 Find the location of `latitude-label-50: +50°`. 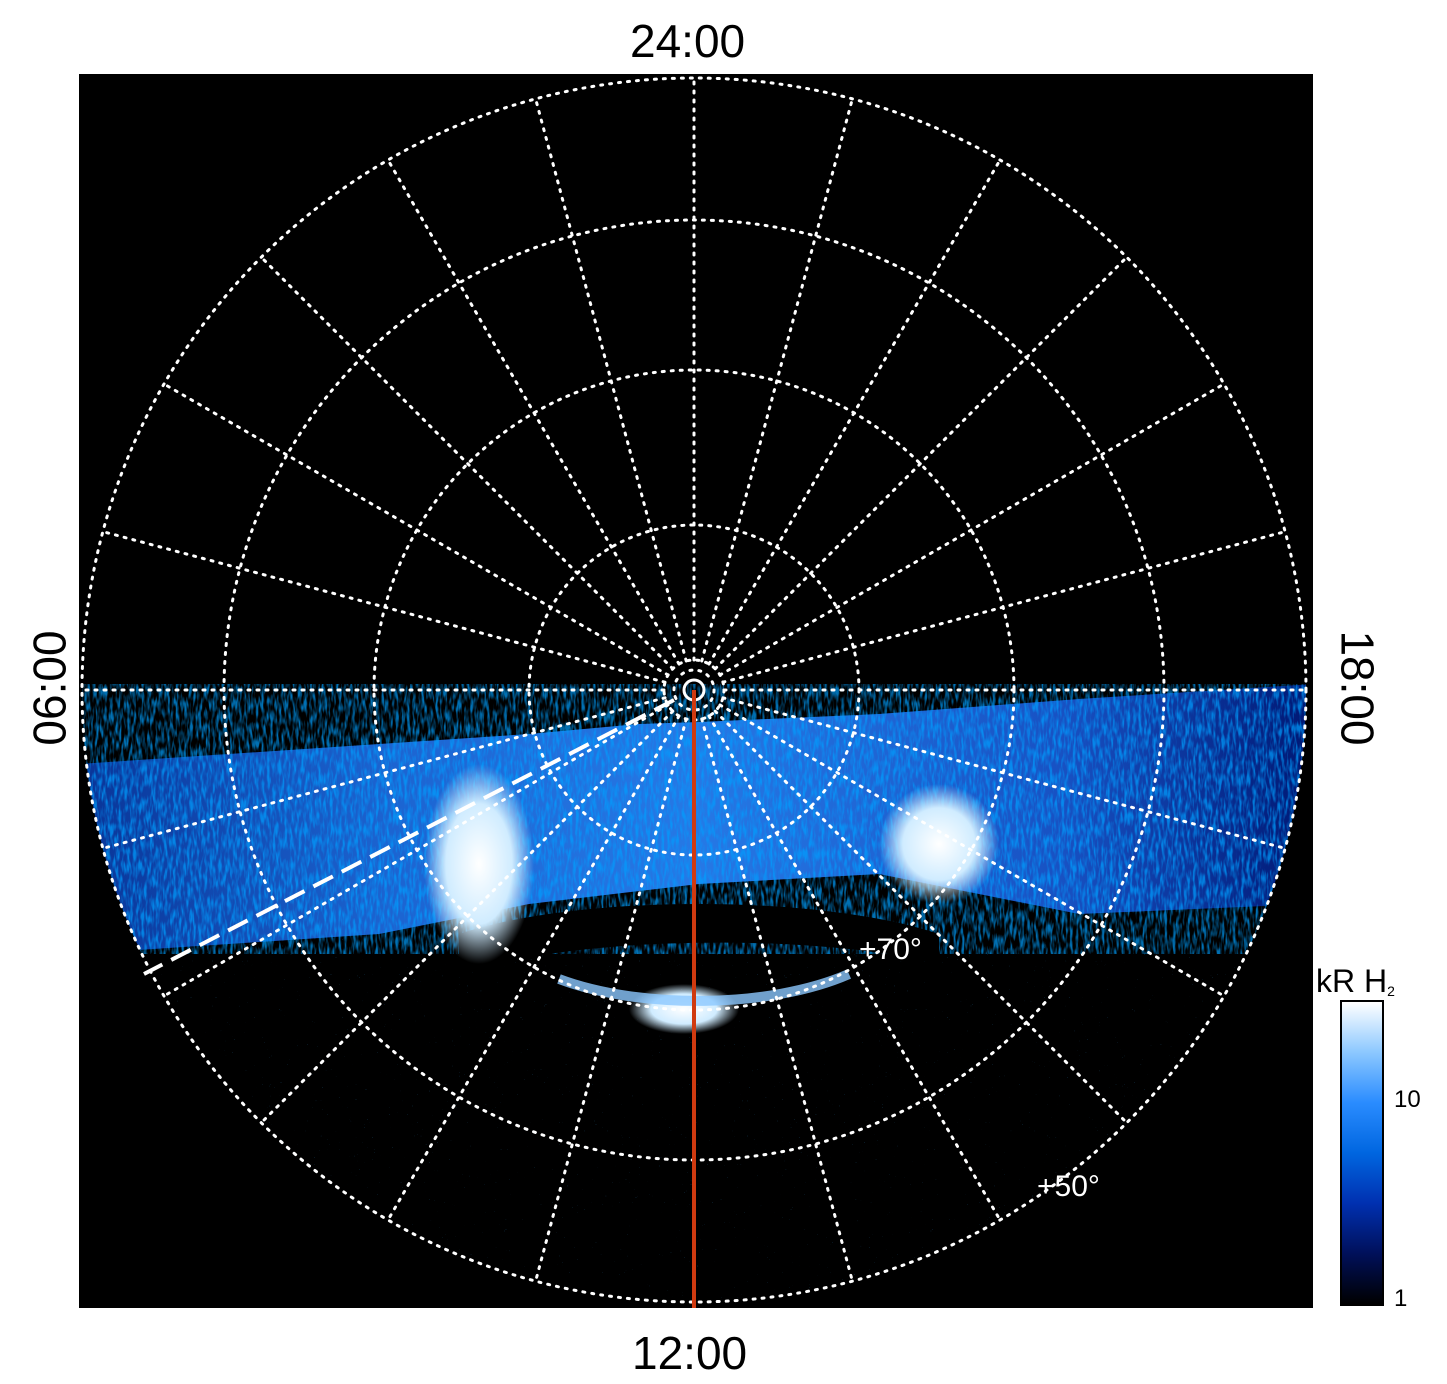

latitude-label-50: +50° is located at coordinates (1068, 1186).